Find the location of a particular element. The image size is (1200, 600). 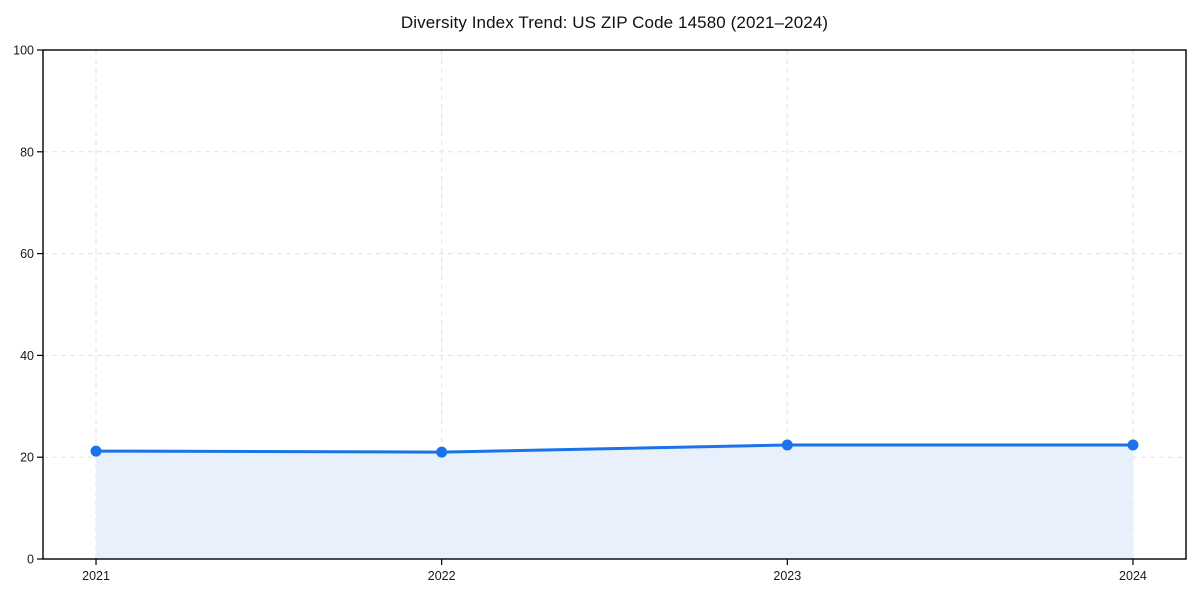

line-path is located at coordinates (614, 448).